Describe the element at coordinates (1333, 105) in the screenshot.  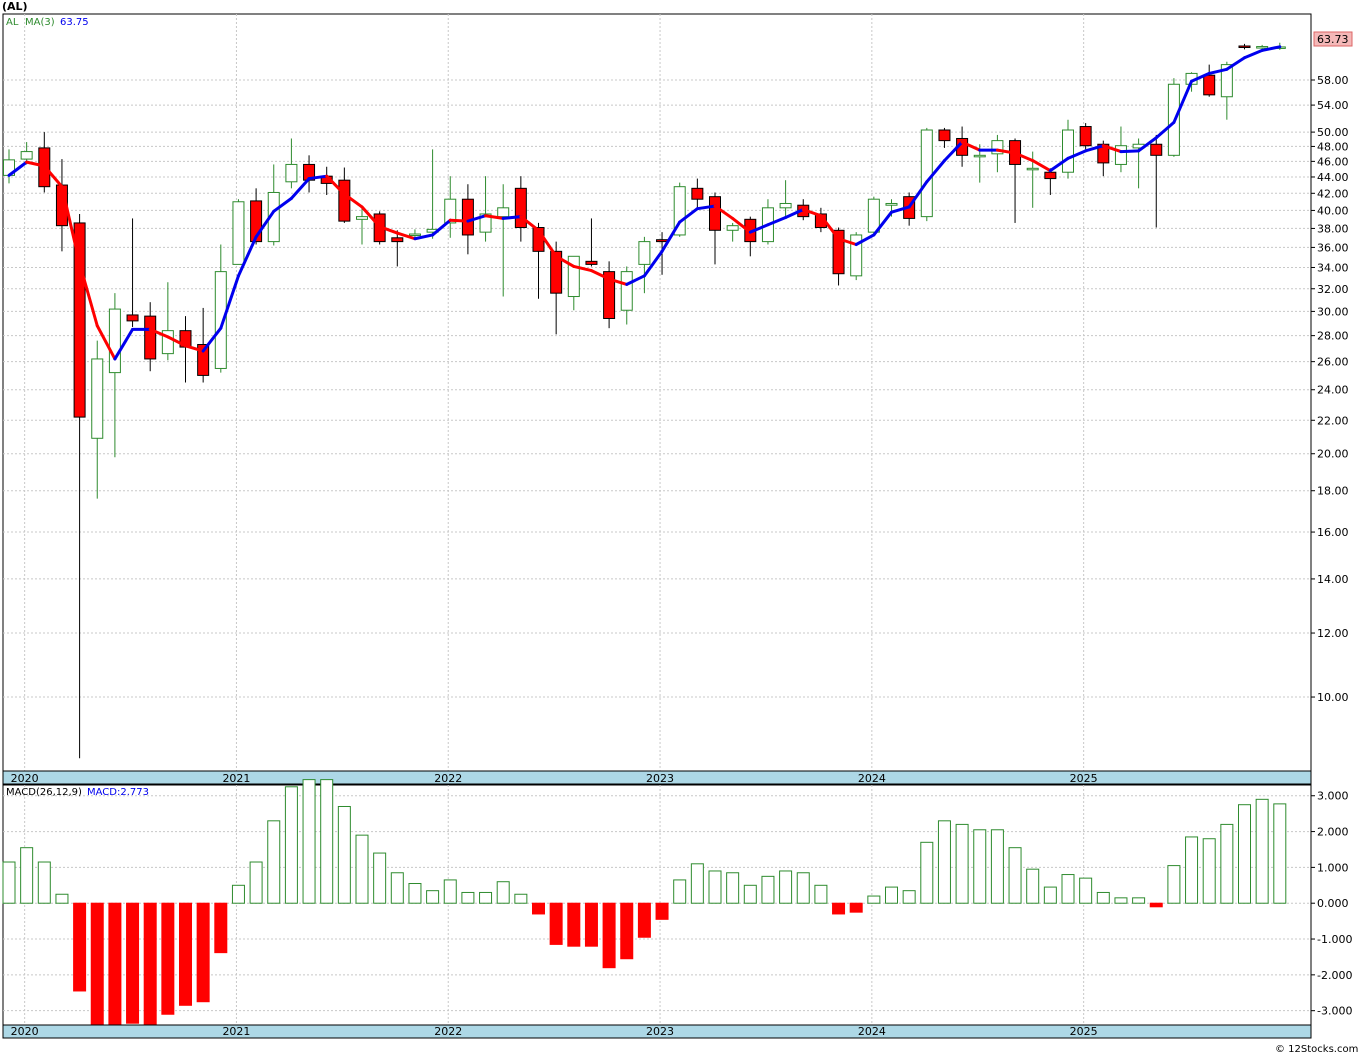
I see `price-tick-label: 54.00` at that location.